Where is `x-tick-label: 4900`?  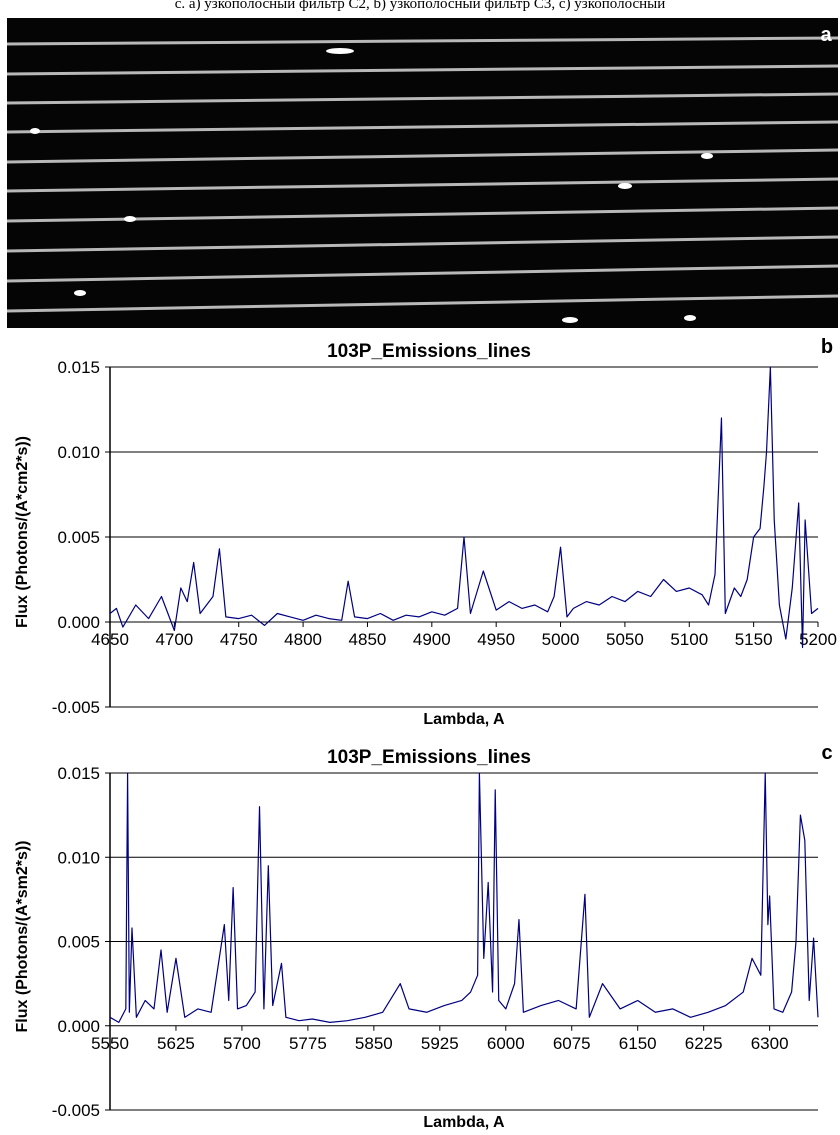
x-tick-label: 4900 is located at coordinates (432, 639).